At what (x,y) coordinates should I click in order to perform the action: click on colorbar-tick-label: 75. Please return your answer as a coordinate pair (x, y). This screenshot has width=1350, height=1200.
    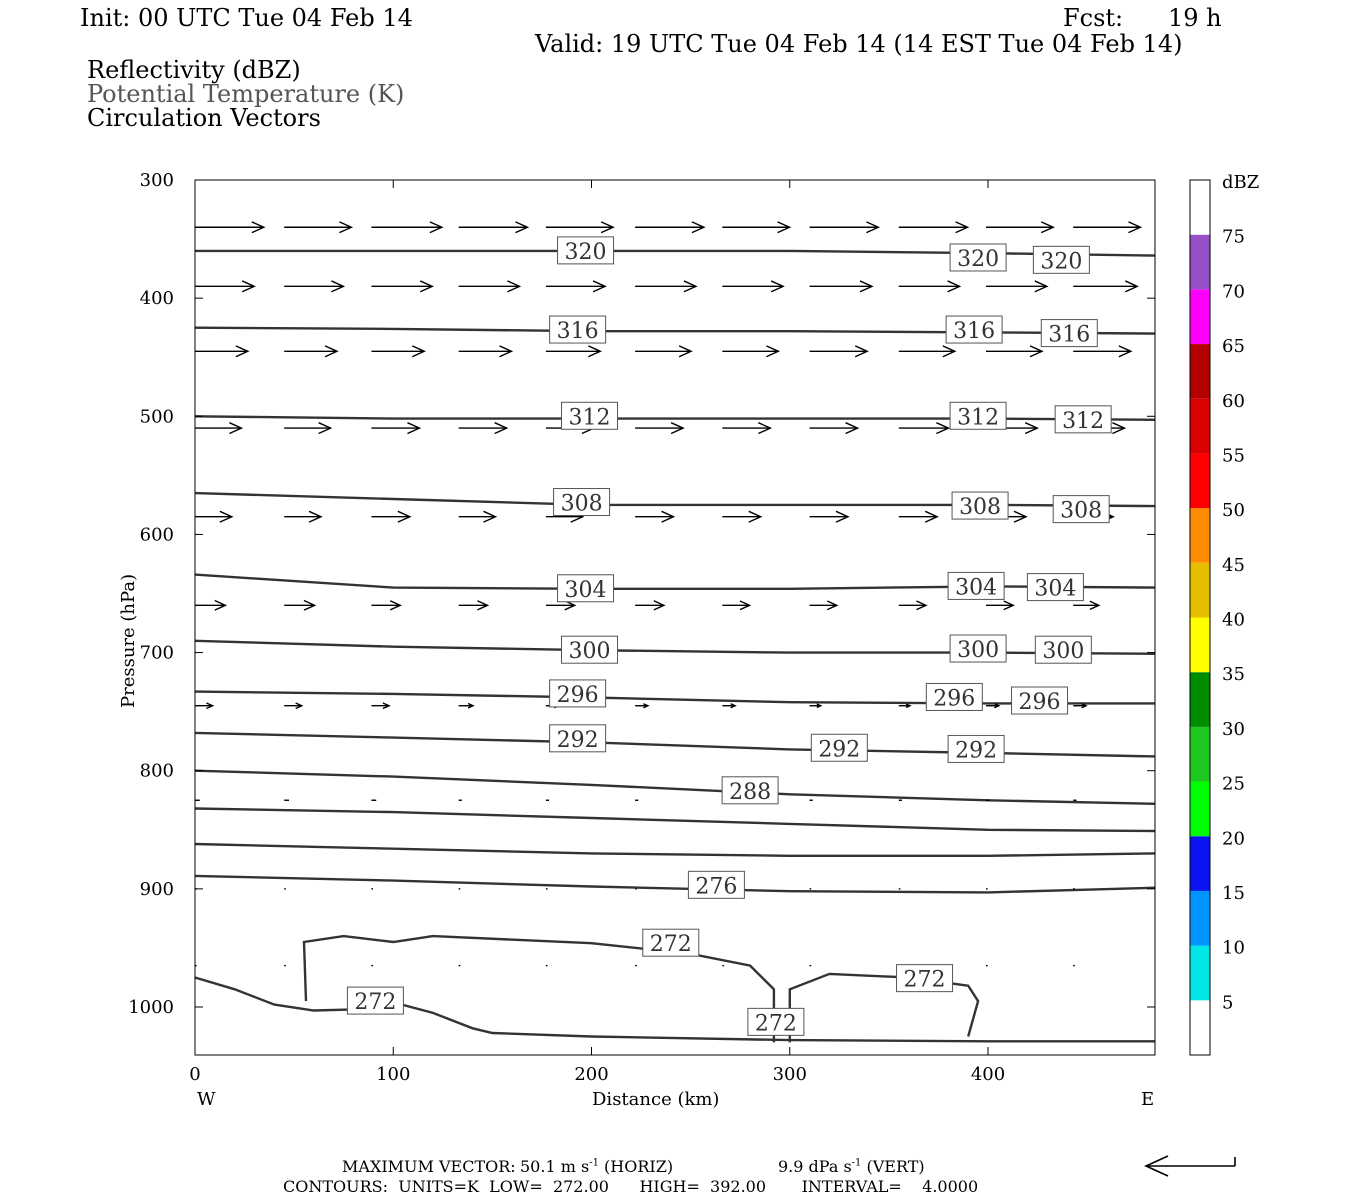
    Looking at the image, I should click on (1233, 237).